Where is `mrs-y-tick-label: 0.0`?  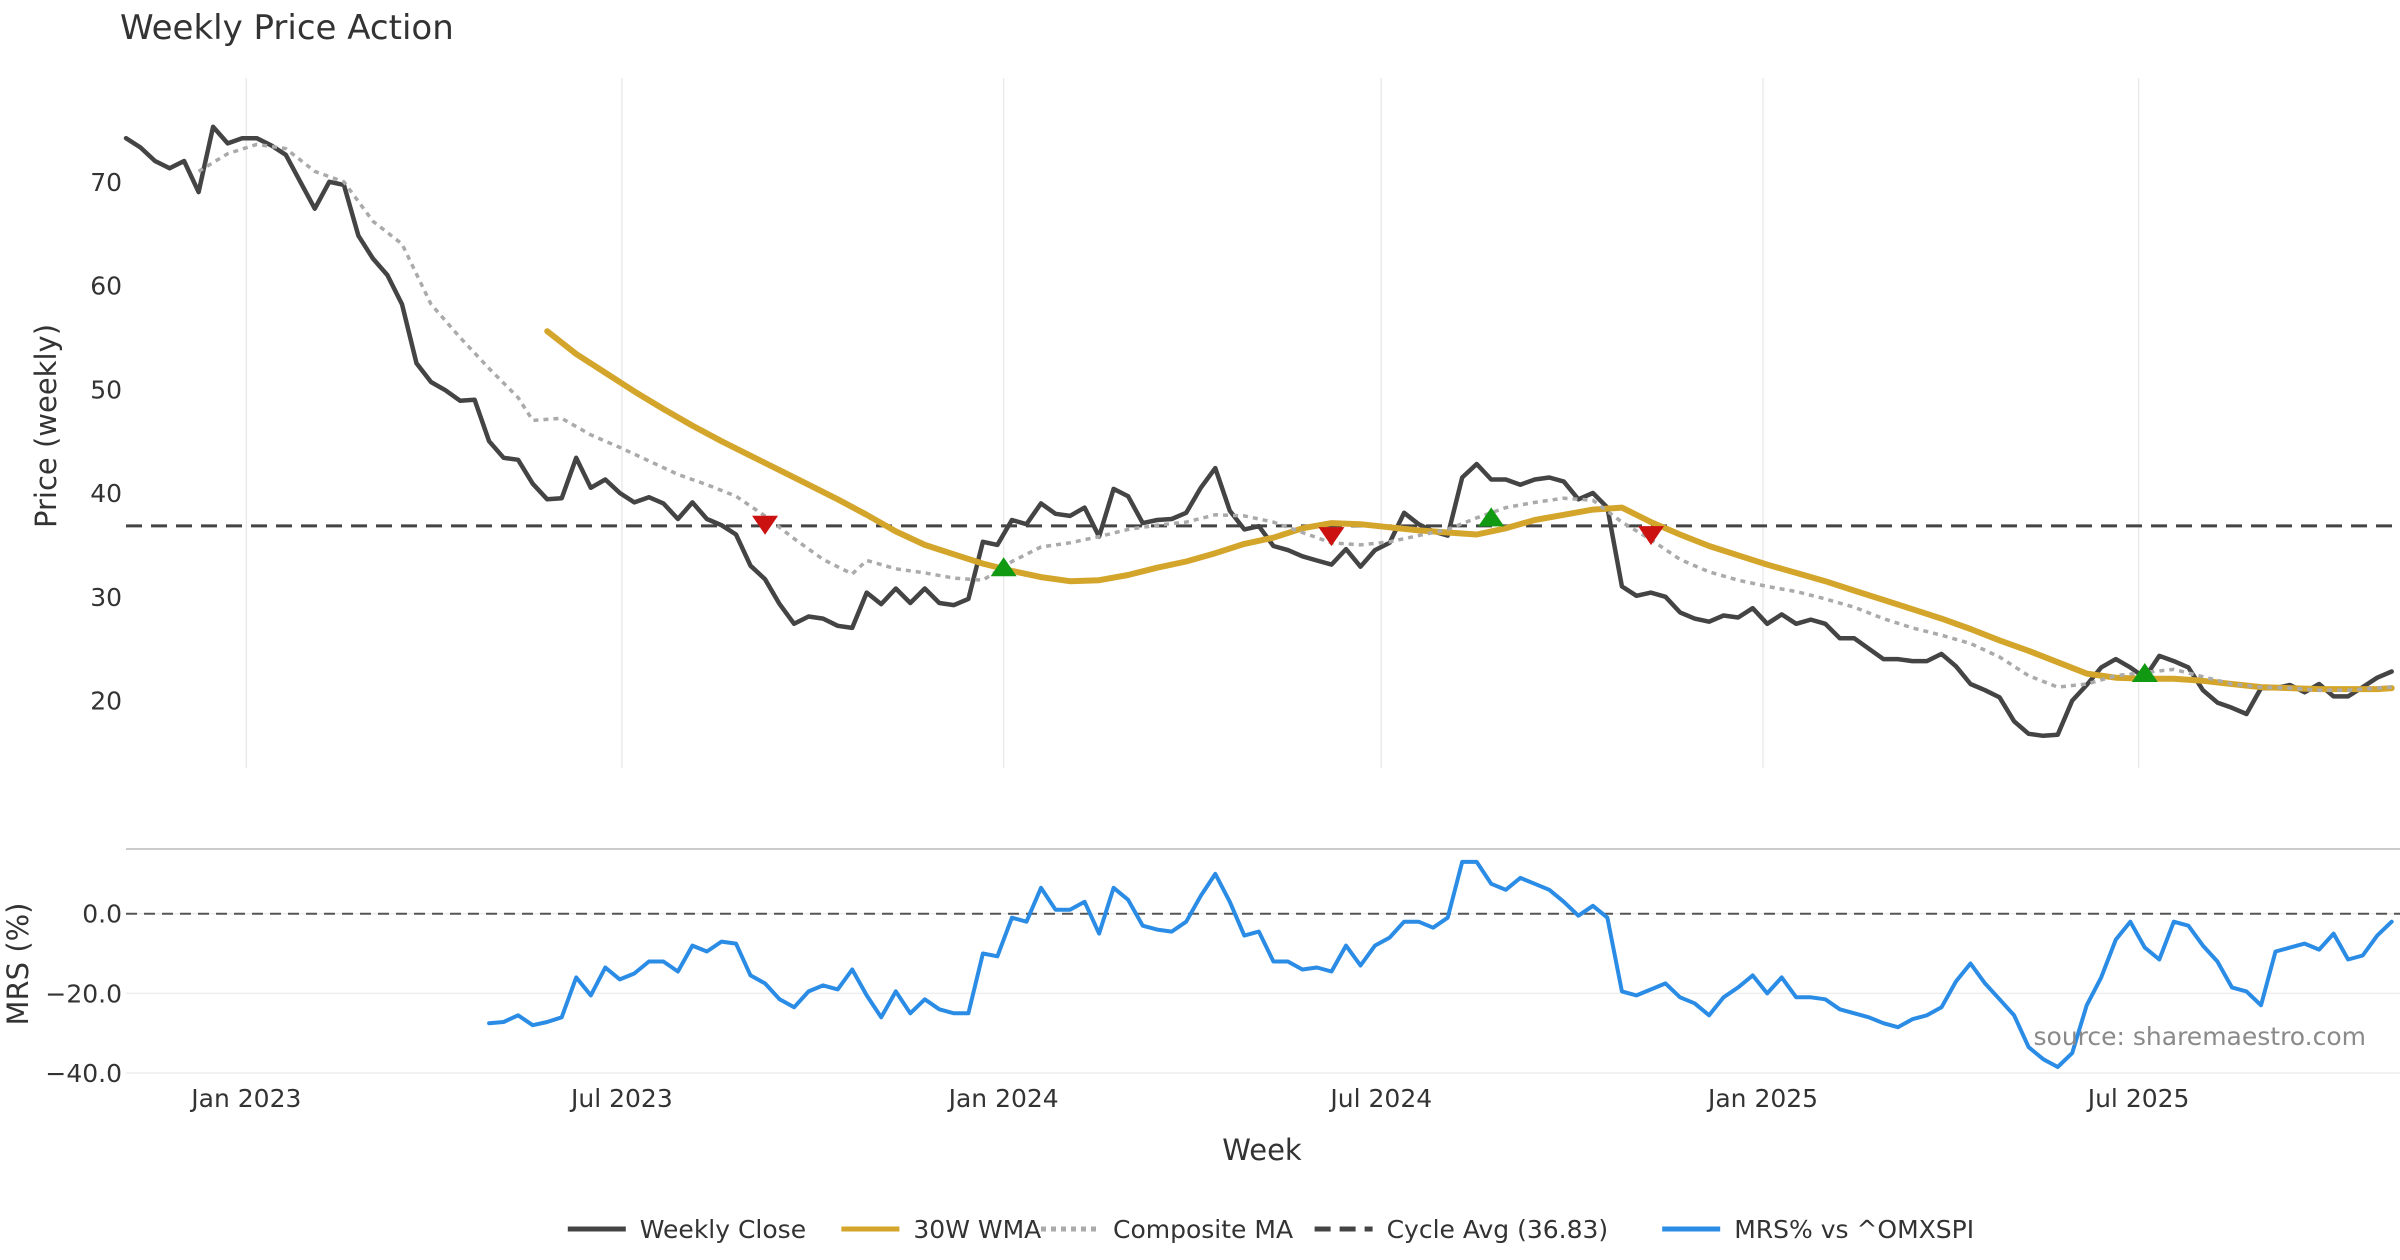 mrs-y-tick-label: 0.0 is located at coordinates (102, 914).